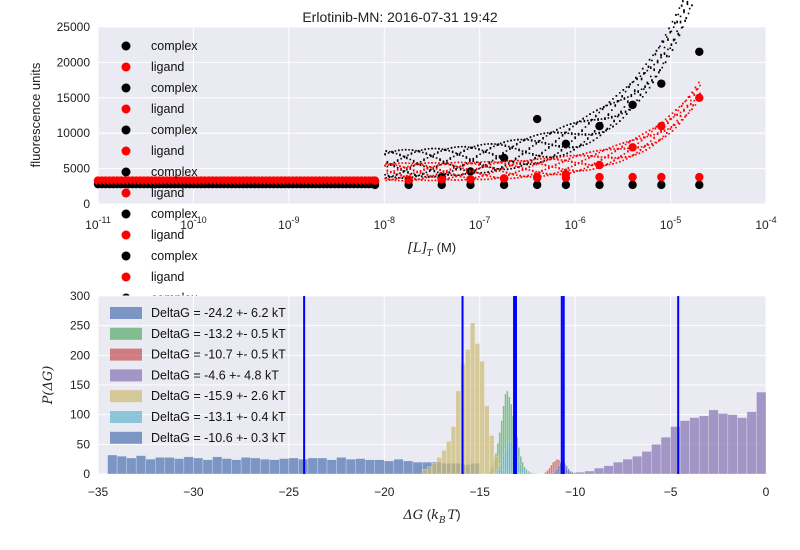 This screenshot has width=800, height=550. What do you see at coordinates (126, 214) in the screenshot?
I see `top-legend-marker` at bounding box center [126, 214].